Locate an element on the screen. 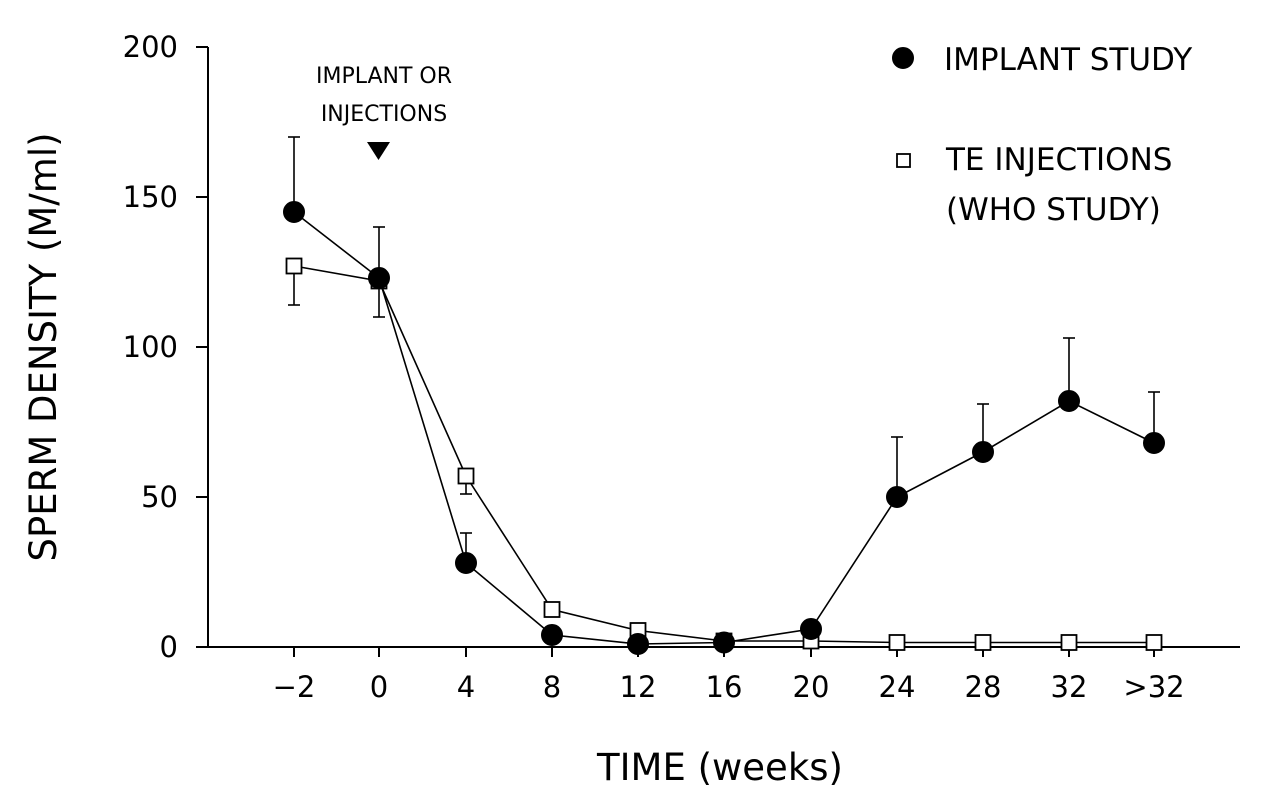 This screenshot has height=799, width=1264. legend-label-te-line-2: (WHO STUDY) is located at coordinates (1053, 210).